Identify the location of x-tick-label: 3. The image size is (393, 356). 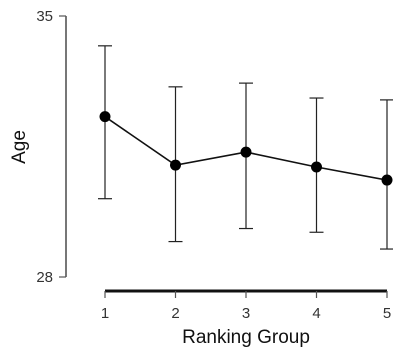
(246, 313).